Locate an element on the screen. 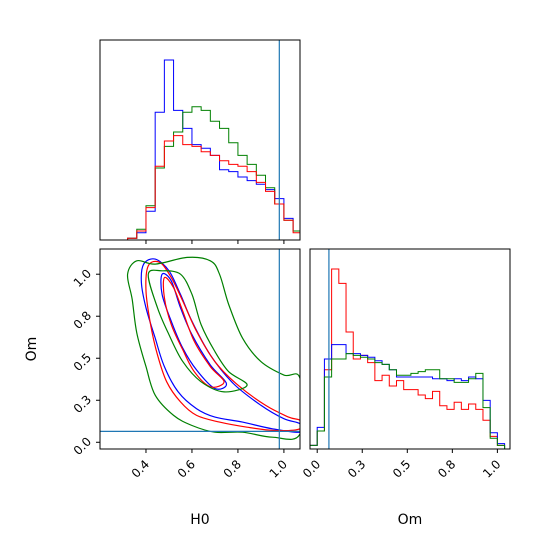  h0-histogram-panel is located at coordinates (200, 141).